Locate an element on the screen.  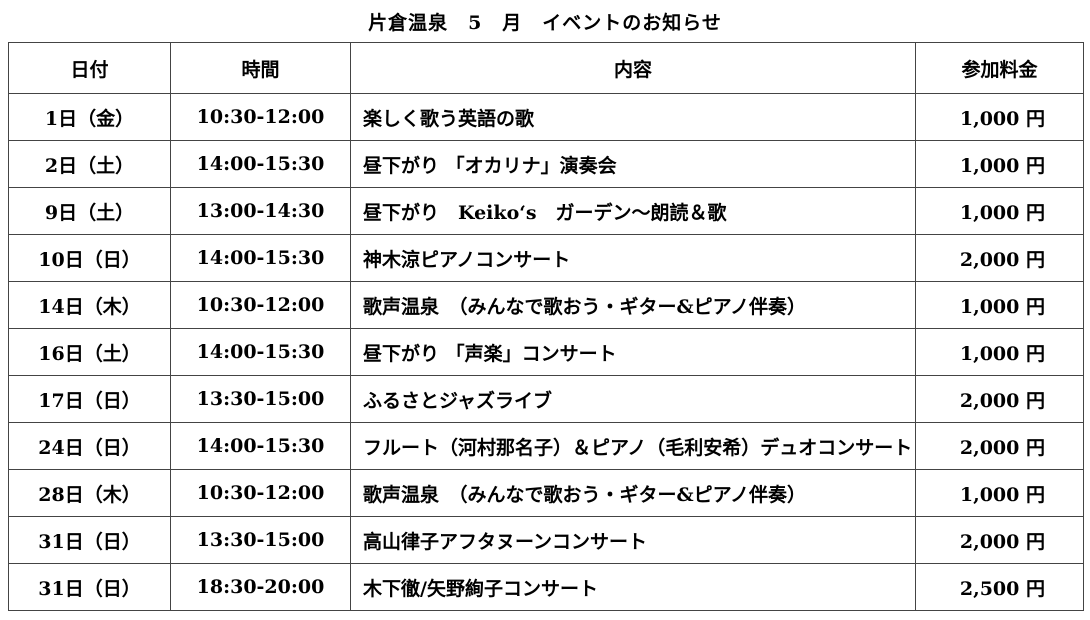
table-row: 1日（金） 10:30-12:00 楽しく歌う英語の歌 1,000 円 is located at coordinates (546, 117).